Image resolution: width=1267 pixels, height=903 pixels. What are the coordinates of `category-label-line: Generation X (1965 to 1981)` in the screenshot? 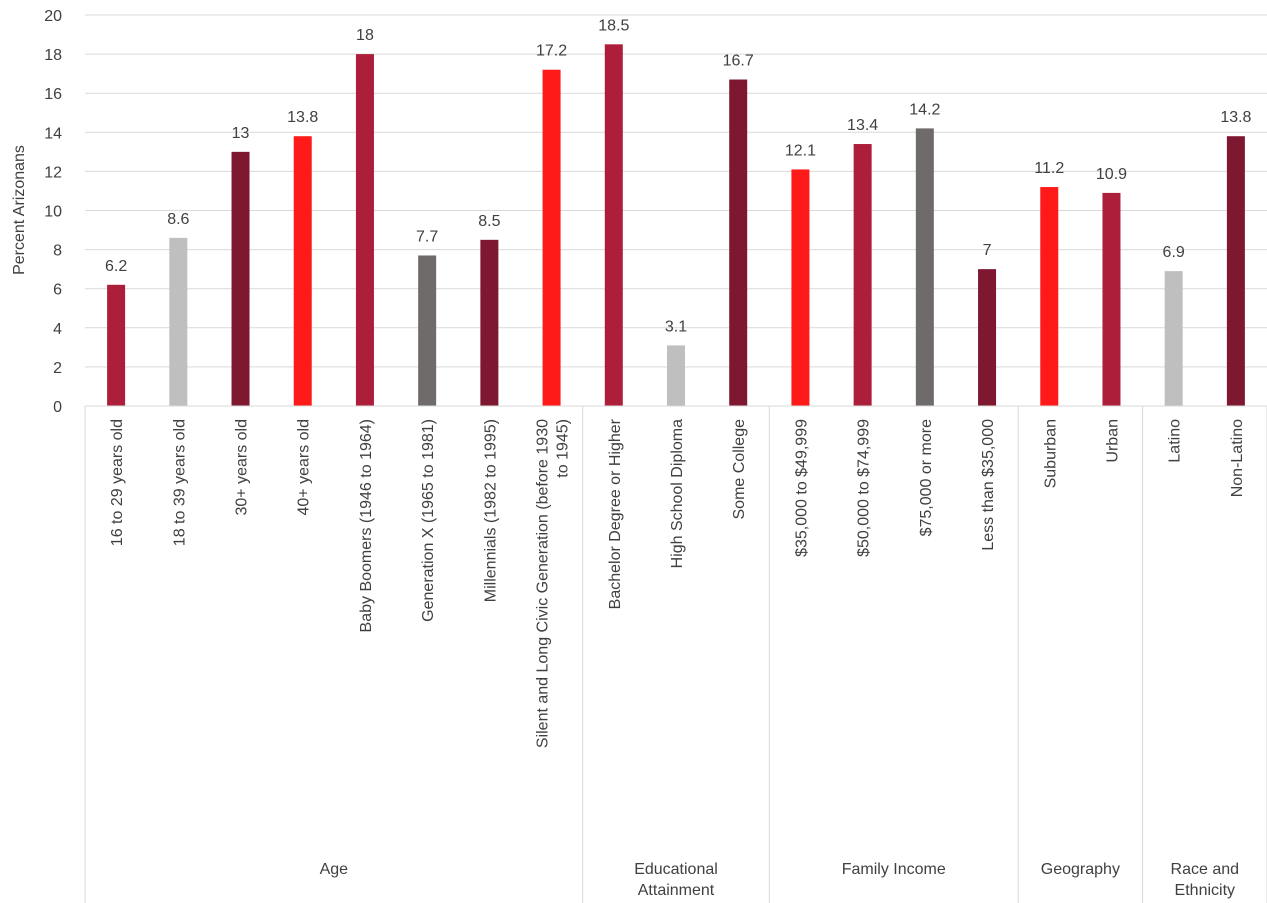 It's located at (428, 520).